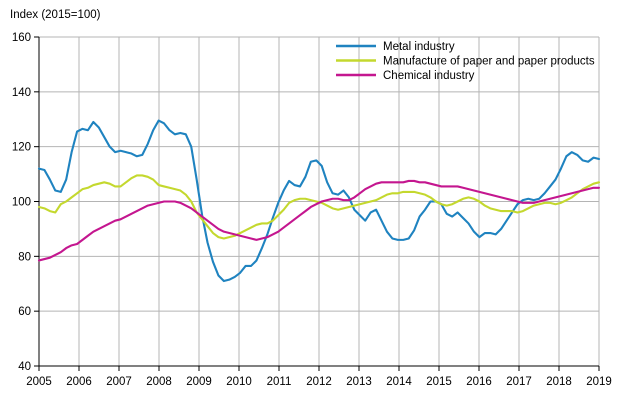  I want to click on x-tick-label: 2012, so click(319, 382).